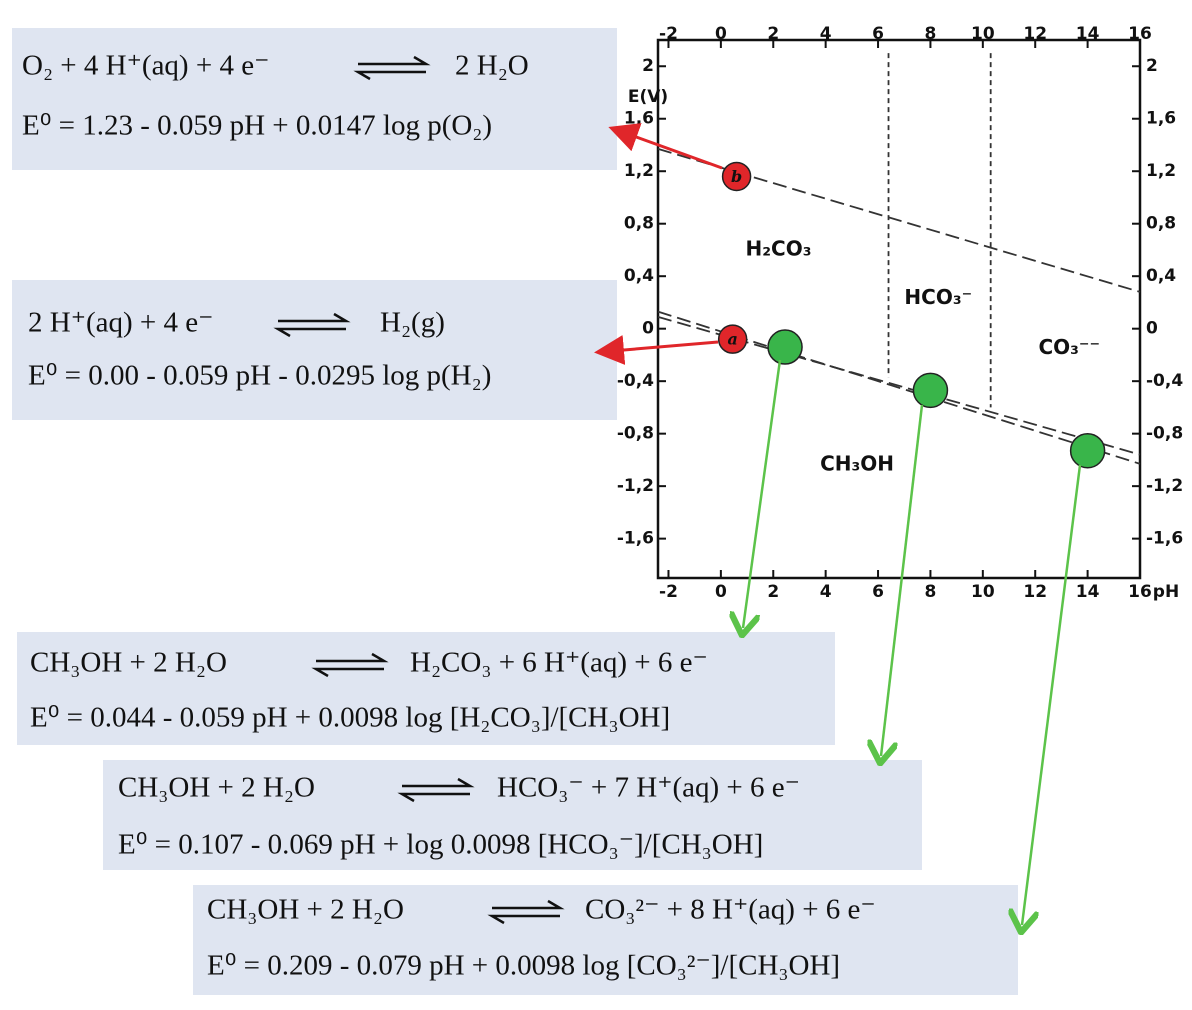 The image size is (1192, 1010). I want to click on point-label: a, so click(732, 339).